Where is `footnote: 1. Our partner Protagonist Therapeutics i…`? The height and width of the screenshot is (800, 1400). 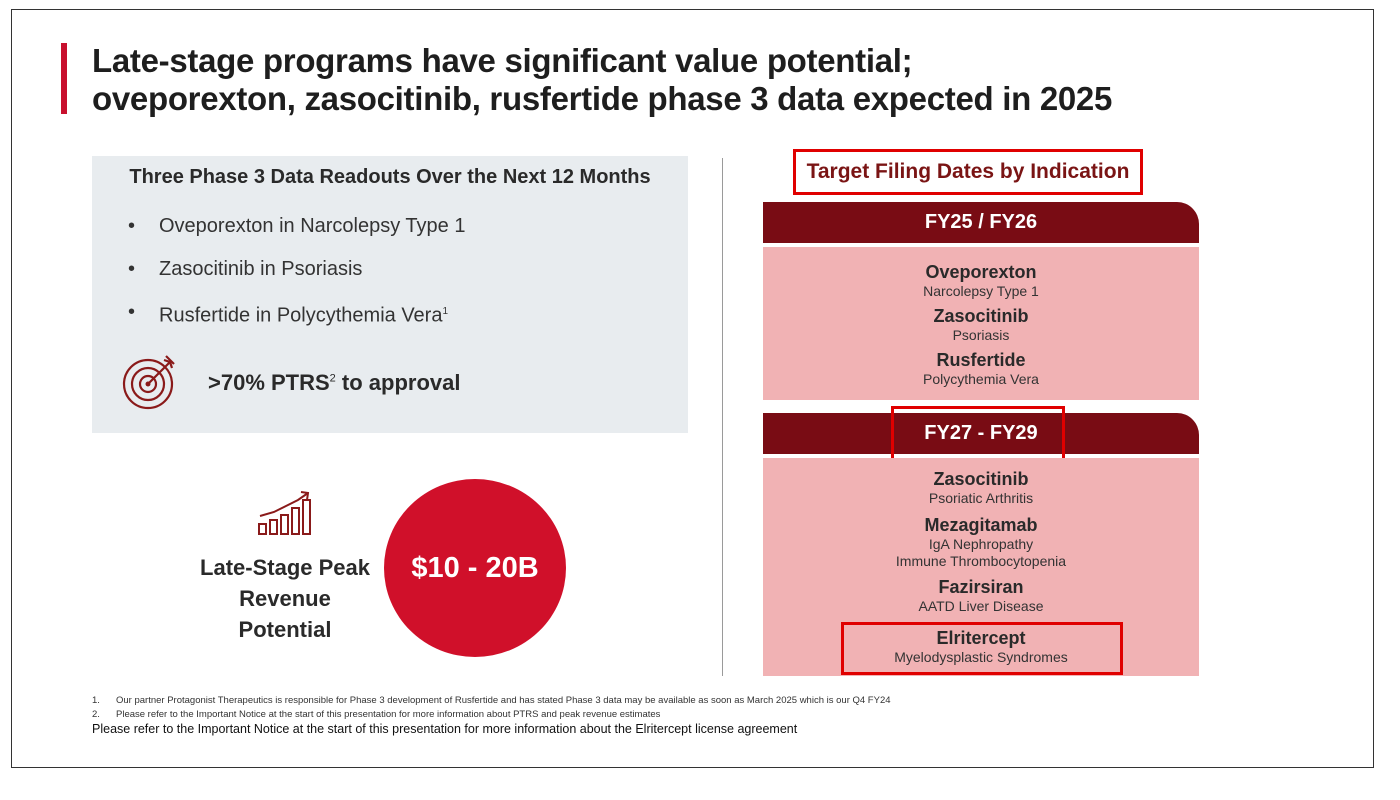 footnote: 1. Our partner Protagonist Therapeutics i… is located at coordinates (491, 701).